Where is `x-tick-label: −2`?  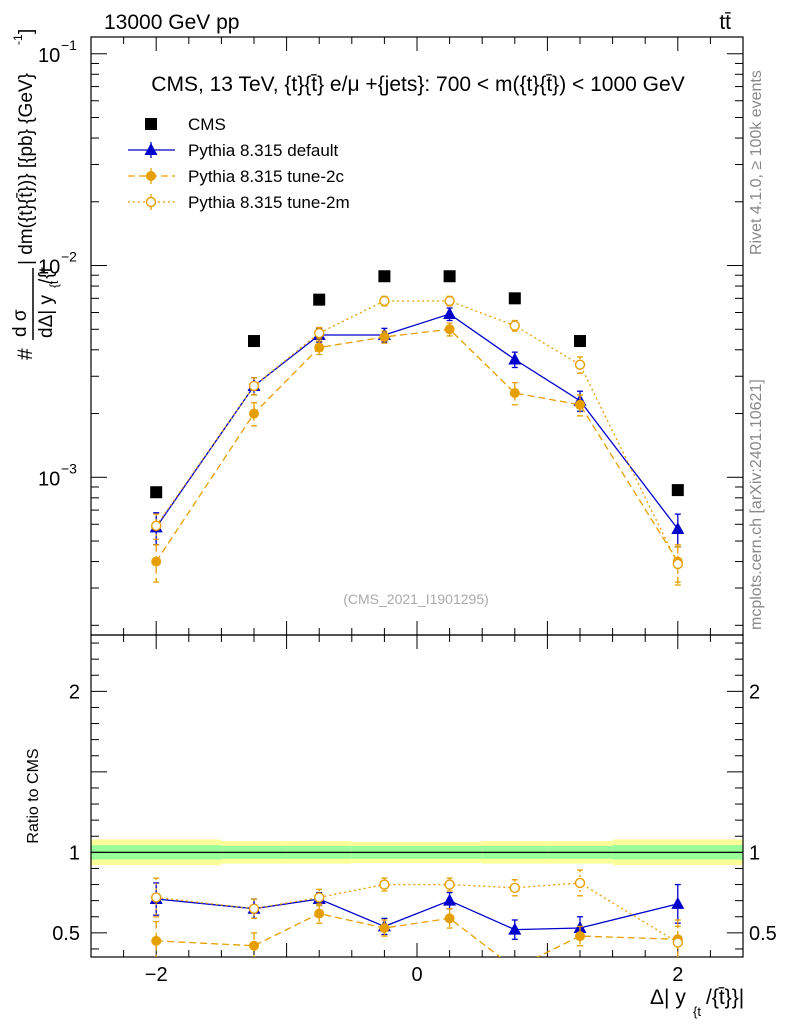 x-tick-label: −2 is located at coordinates (156, 975).